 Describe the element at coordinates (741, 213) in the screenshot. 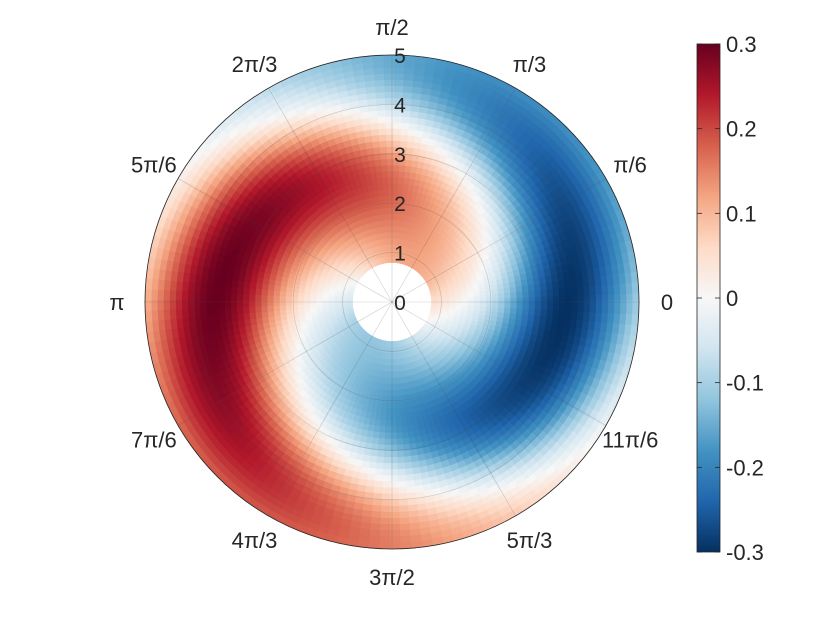

I see `colorbar-tick-label: 0.1` at that location.